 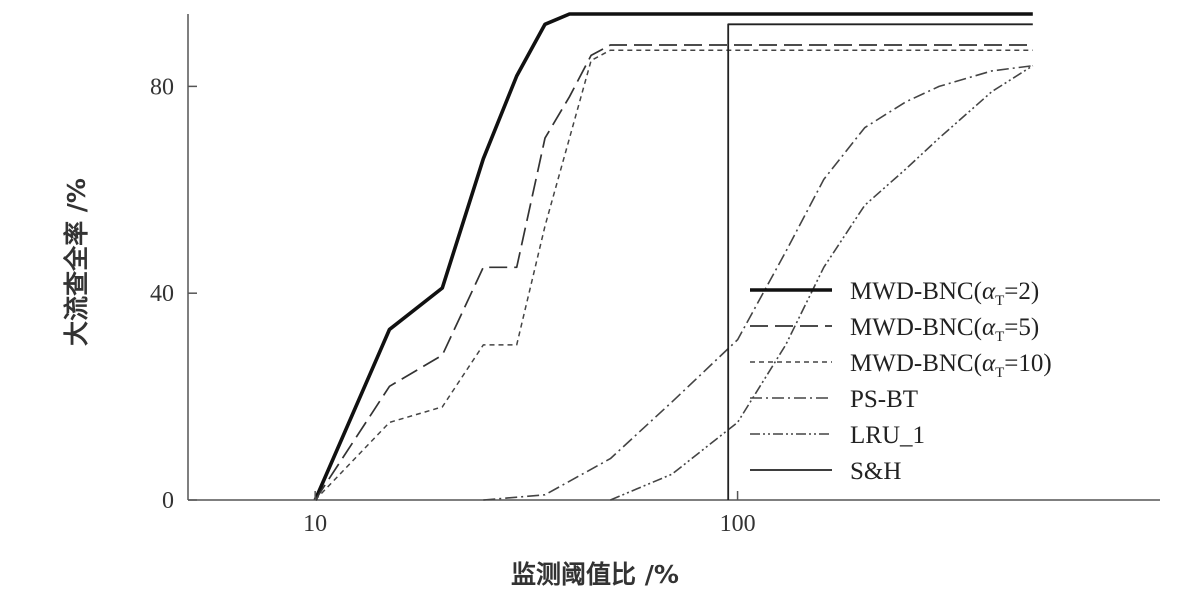 I want to click on legend-label-5: S&H, so click(x=875, y=471).